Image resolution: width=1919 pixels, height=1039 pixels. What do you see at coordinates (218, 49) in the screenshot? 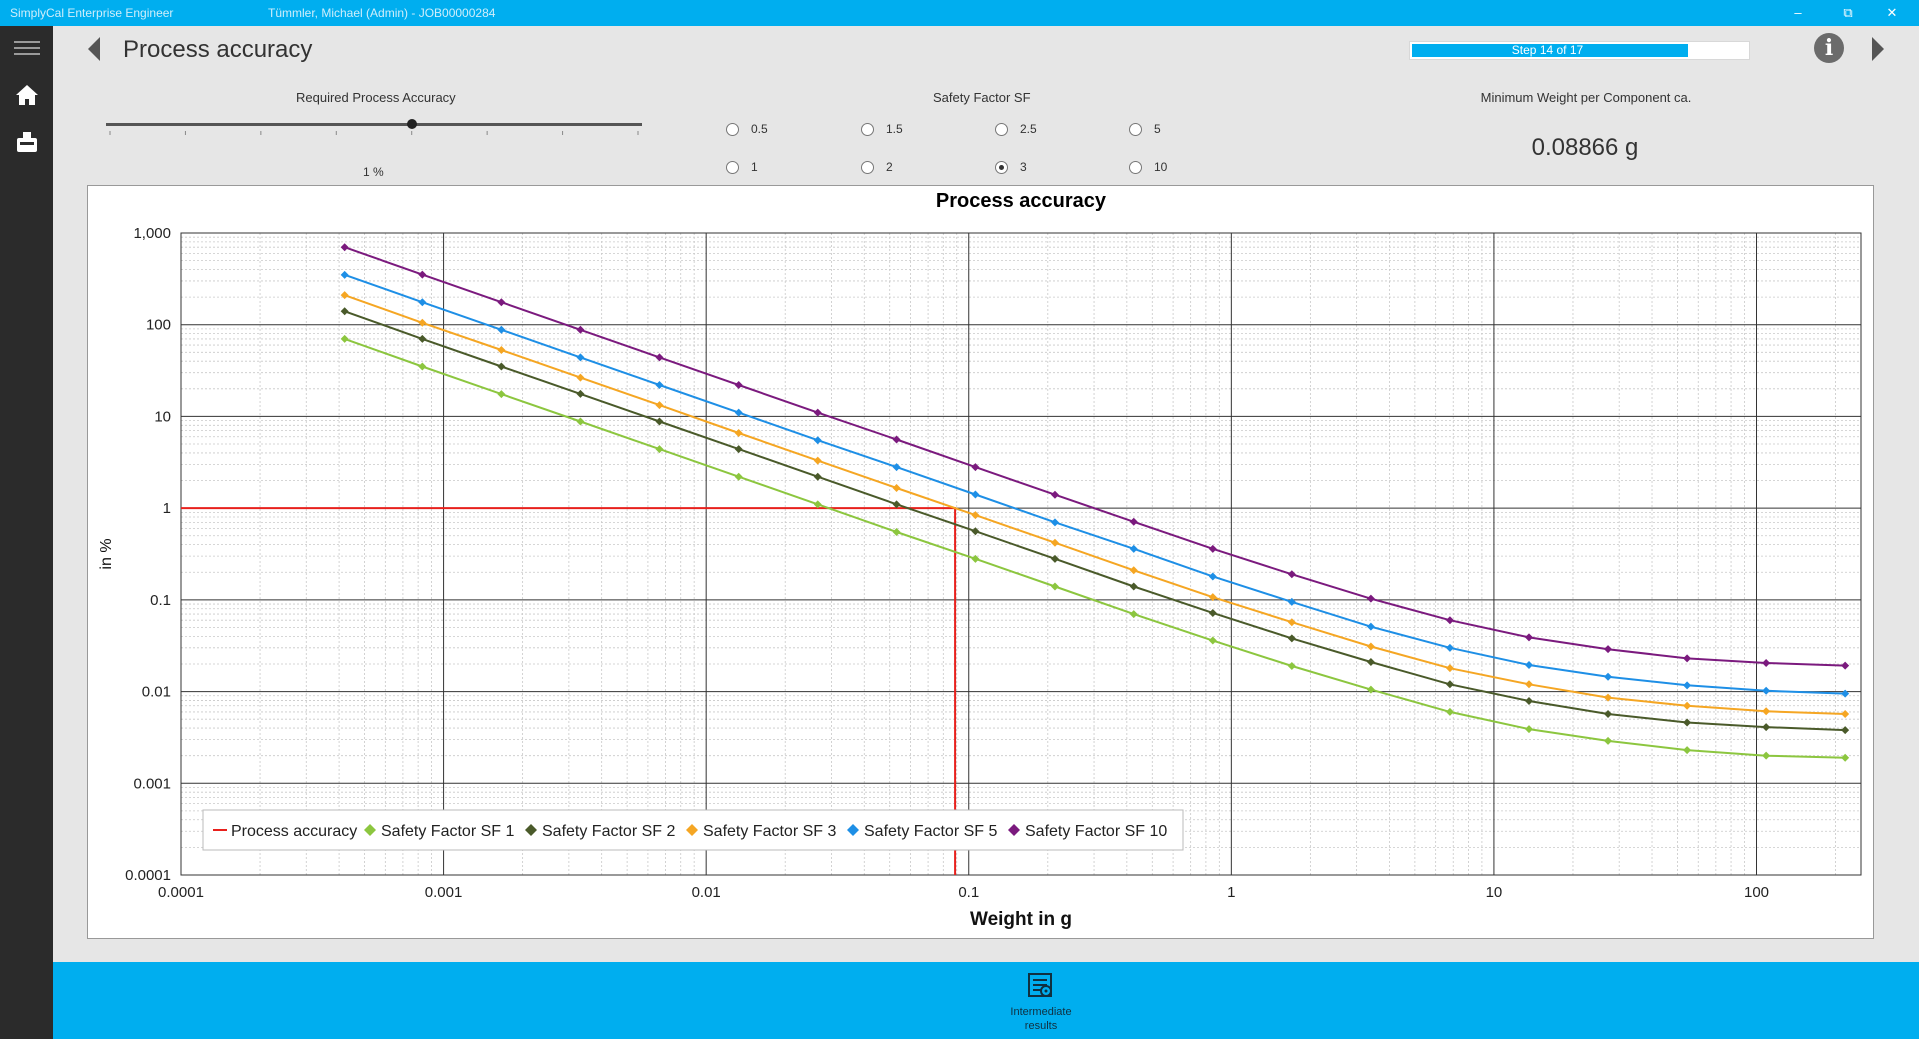
I see `page-title: Process accuracy` at bounding box center [218, 49].